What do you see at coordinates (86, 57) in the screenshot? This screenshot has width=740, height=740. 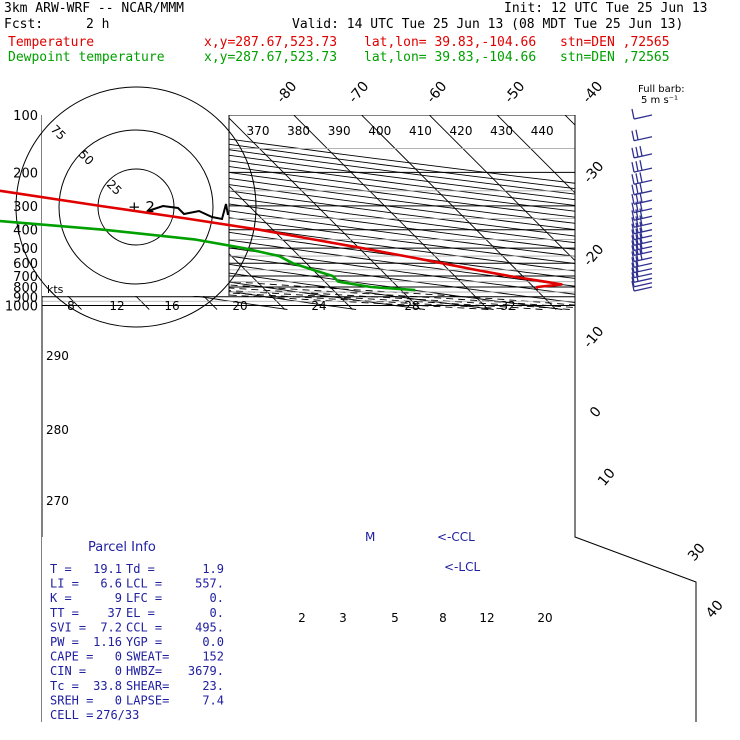 I see `dewpoint-legend: Dewpoint temperature` at bounding box center [86, 57].